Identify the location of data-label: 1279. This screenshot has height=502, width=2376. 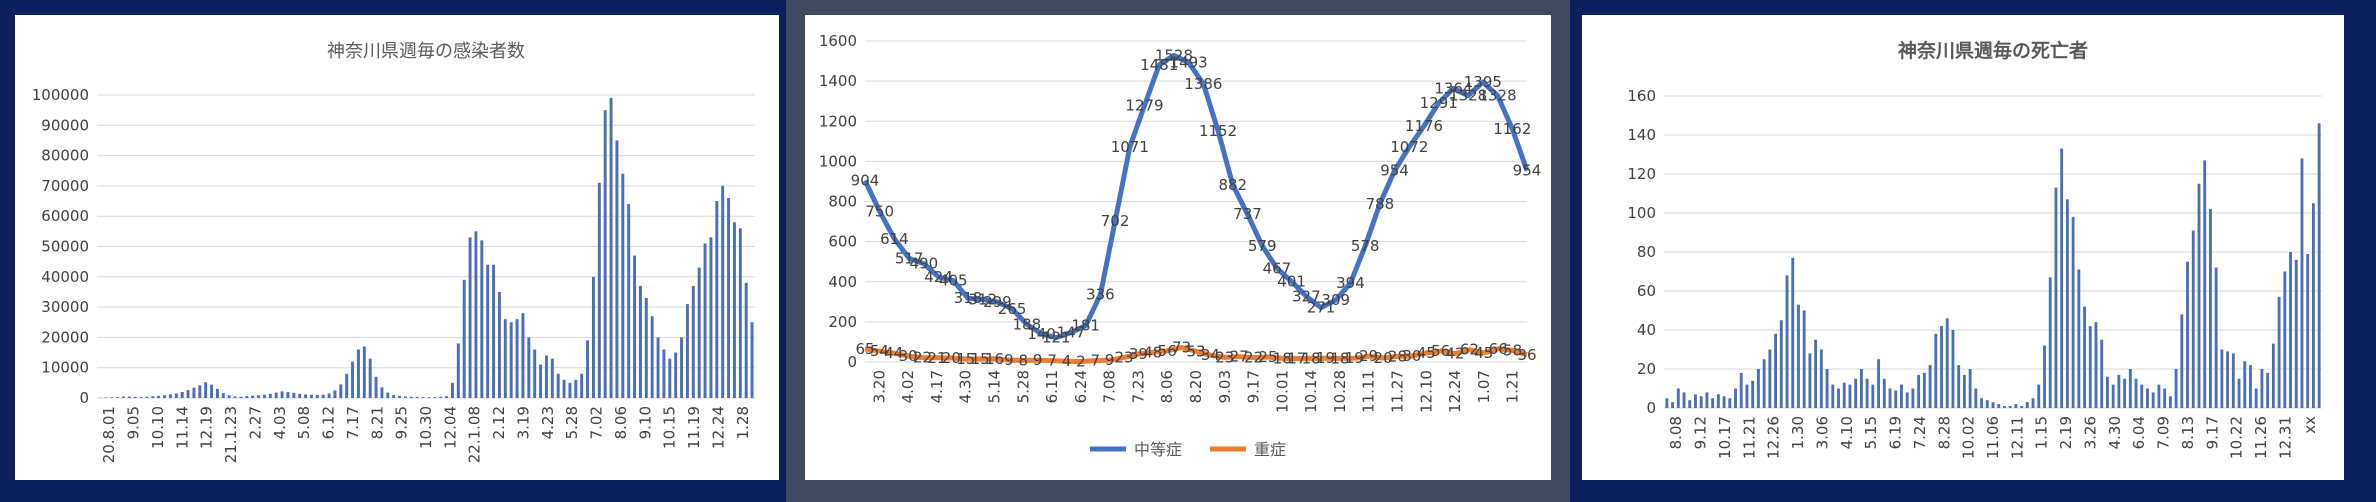
(1144, 105).